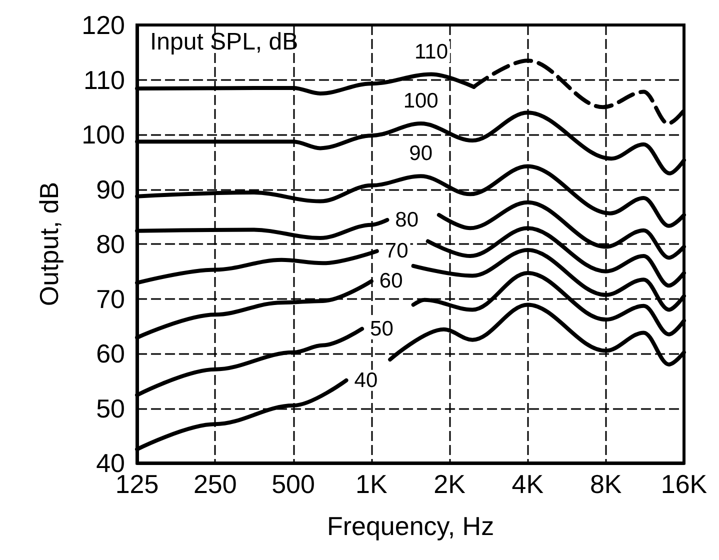 The image size is (719, 560). I want to click on y-tick-label: 80, so click(110, 244).